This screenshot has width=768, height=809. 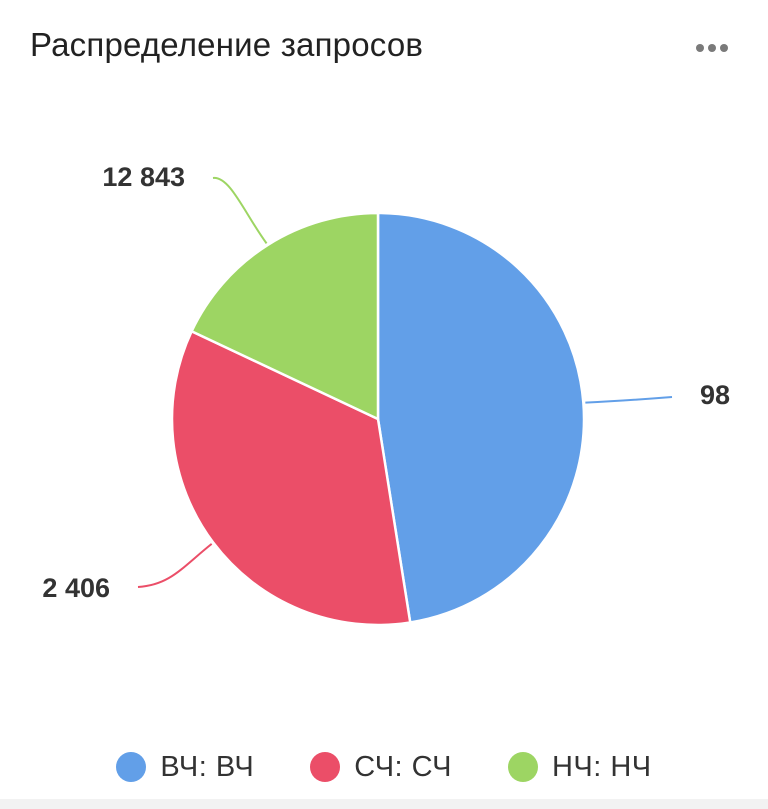 I want to click on data-label-2: 2 406, so click(x=76, y=588).